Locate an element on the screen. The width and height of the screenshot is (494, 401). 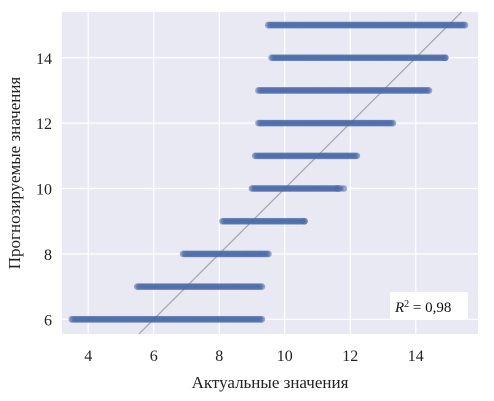
x-tick-label: 6 is located at coordinates (154, 356).